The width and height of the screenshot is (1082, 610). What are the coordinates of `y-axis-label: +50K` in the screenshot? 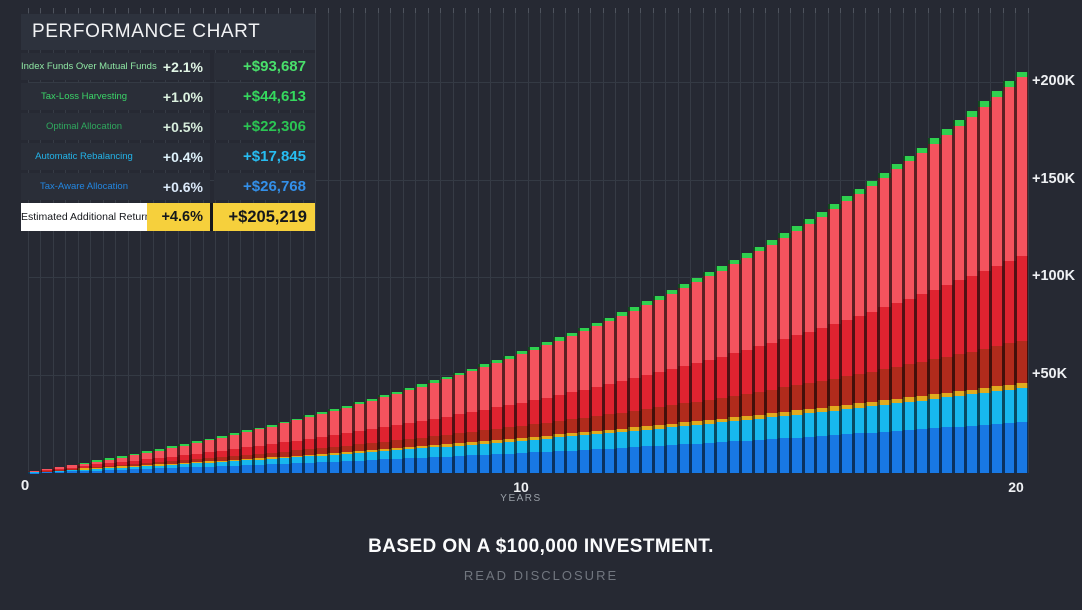 It's located at (1050, 374).